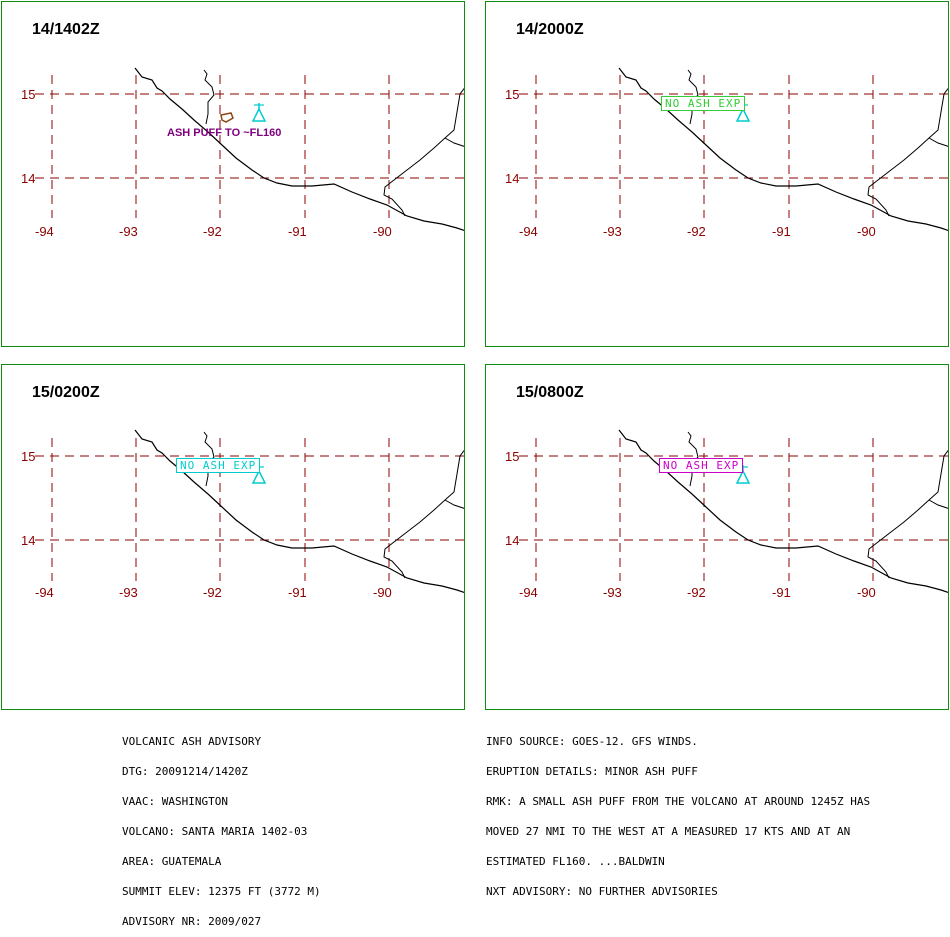  What do you see at coordinates (175, 801) in the screenshot?
I see `advisory-vaac: VAAC: WASHINGTON` at bounding box center [175, 801].